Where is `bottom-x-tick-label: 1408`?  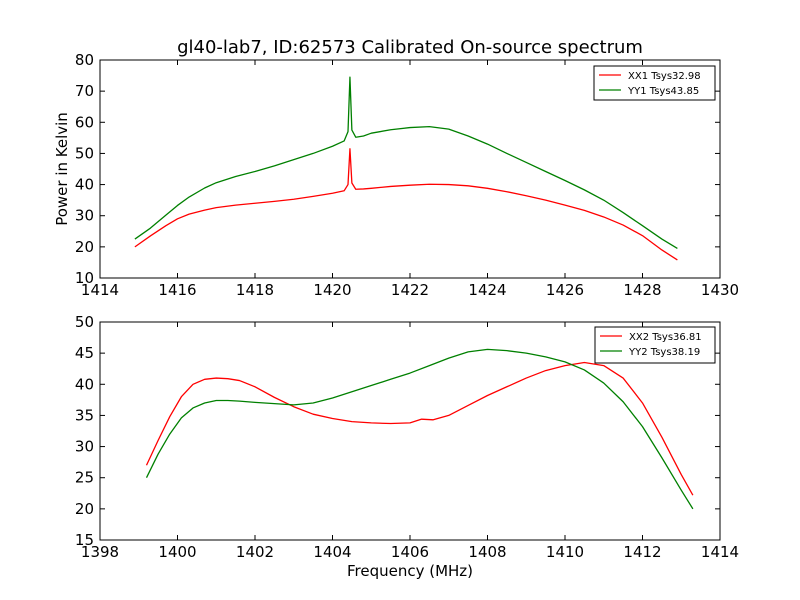
bottom-x-tick-label: 1408 is located at coordinates (487, 552).